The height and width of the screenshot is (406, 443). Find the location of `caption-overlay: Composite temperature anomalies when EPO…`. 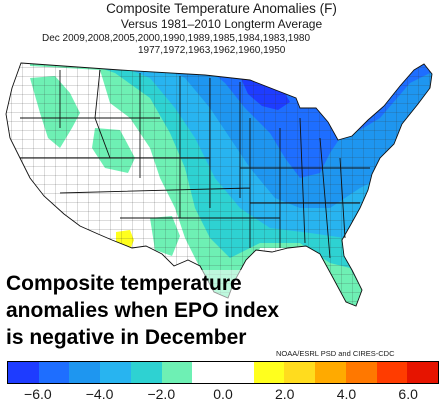

caption-overlay: Composite temperature anomalies when EPO… is located at coordinates (151, 310).